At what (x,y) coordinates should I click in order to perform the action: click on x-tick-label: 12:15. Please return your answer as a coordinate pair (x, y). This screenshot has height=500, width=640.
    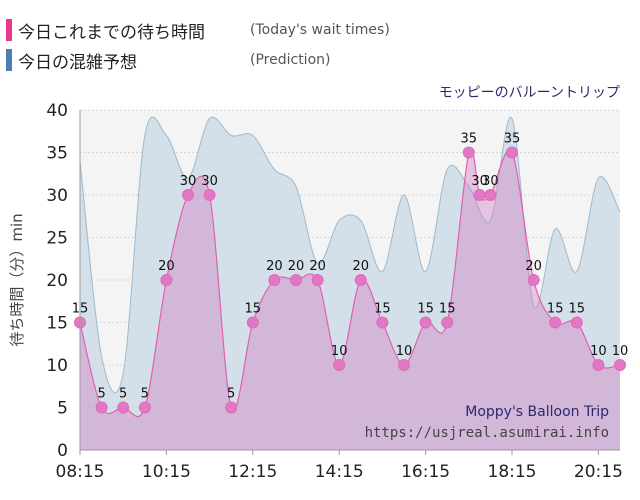
    Looking at the image, I should click on (252, 472).